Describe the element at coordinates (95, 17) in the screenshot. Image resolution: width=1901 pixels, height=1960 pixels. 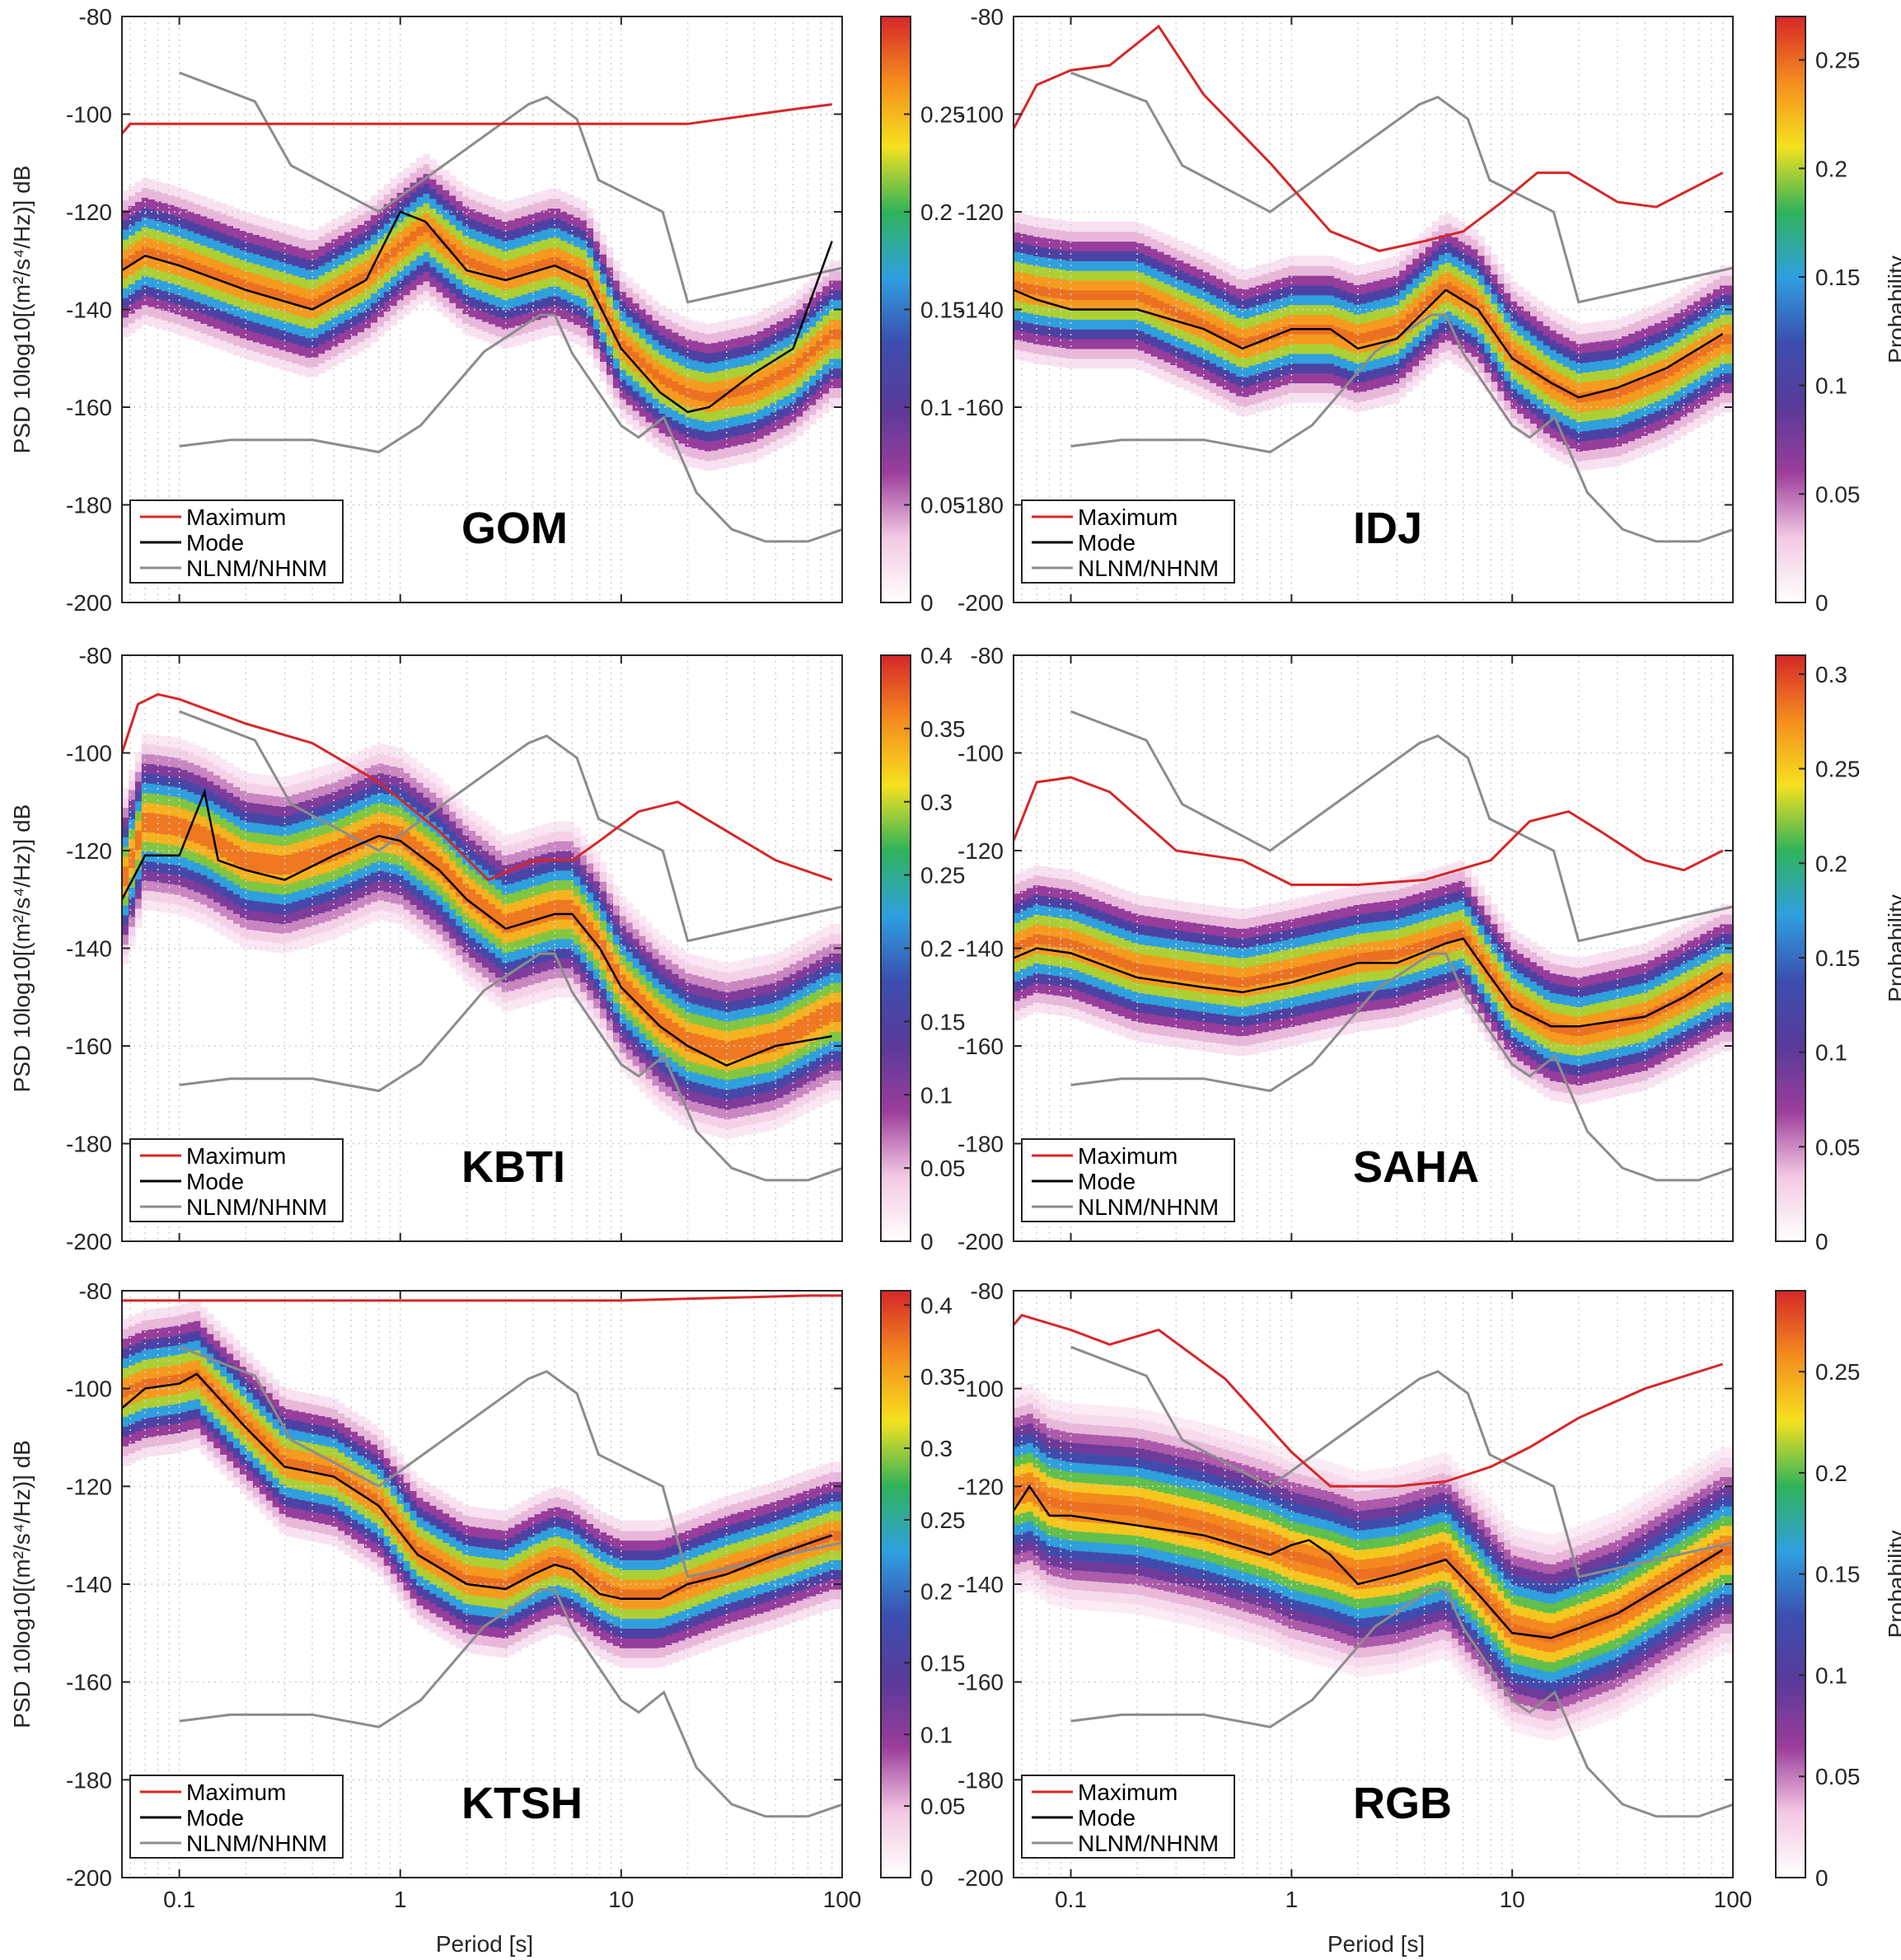
I see `y-tick-label: -80` at that location.